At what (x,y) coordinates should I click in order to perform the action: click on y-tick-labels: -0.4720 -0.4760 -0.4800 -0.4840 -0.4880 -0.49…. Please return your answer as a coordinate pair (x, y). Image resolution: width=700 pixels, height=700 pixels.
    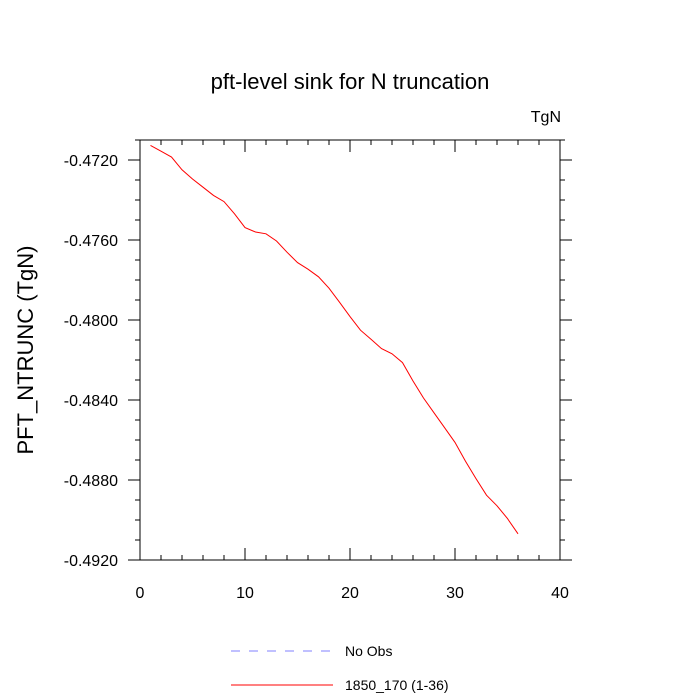
    Looking at the image, I should click on (91, 361).